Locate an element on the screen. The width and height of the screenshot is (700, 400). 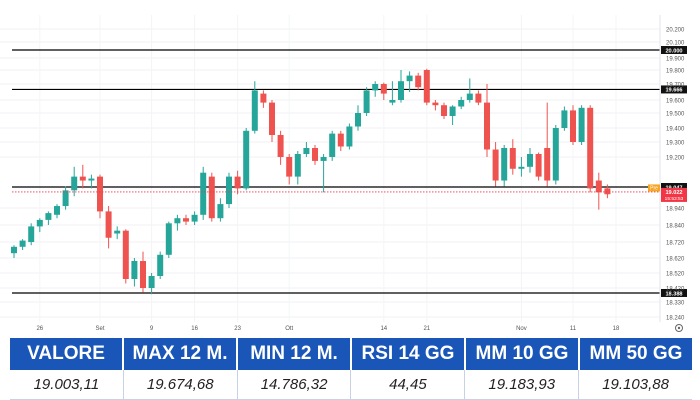
x-tick-label: 26 is located at coordinates (39, 329).